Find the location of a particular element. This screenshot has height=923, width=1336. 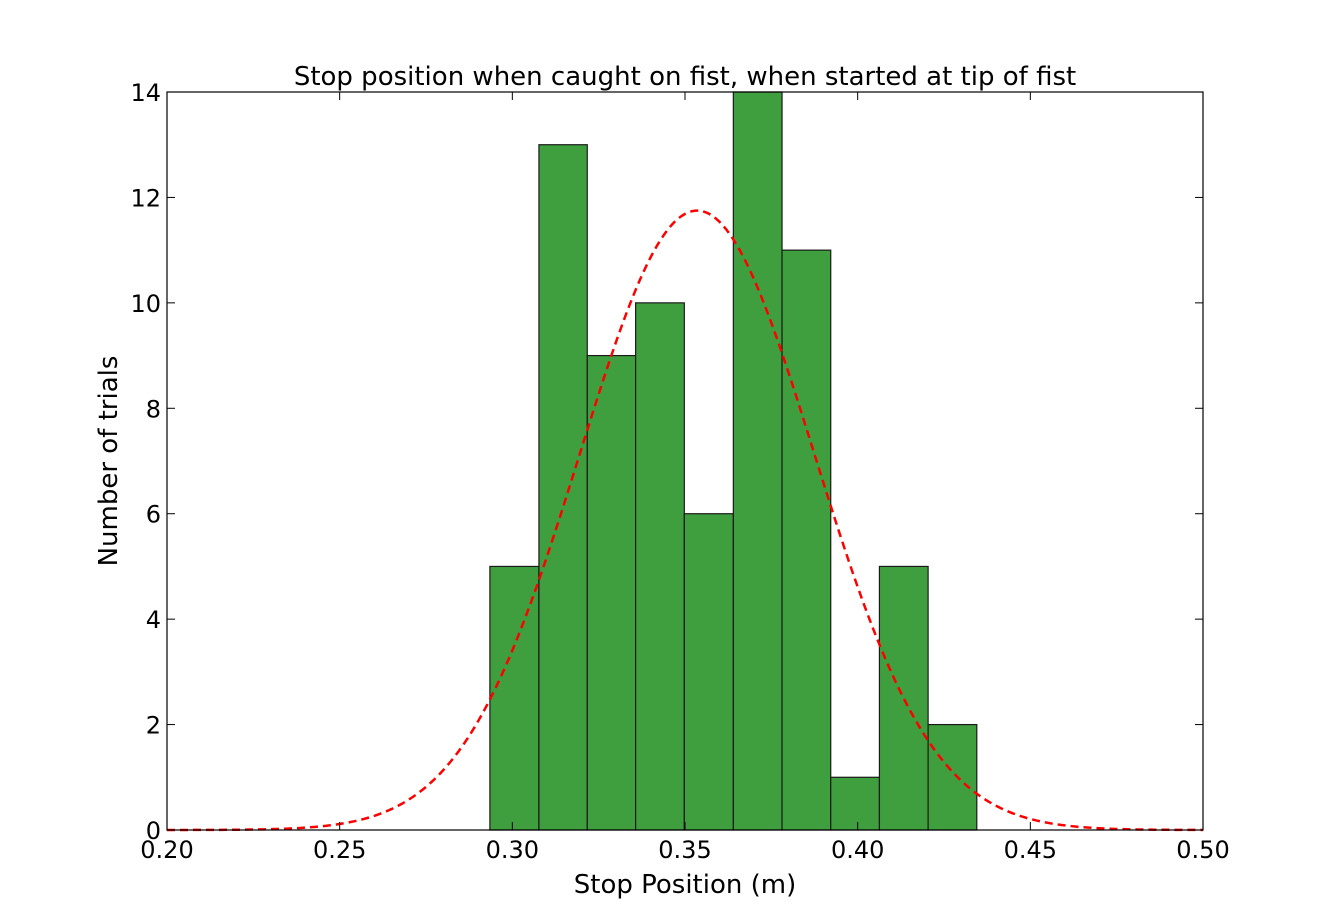

x-tick-label: 0.30 is located at coordinates (512, 850).